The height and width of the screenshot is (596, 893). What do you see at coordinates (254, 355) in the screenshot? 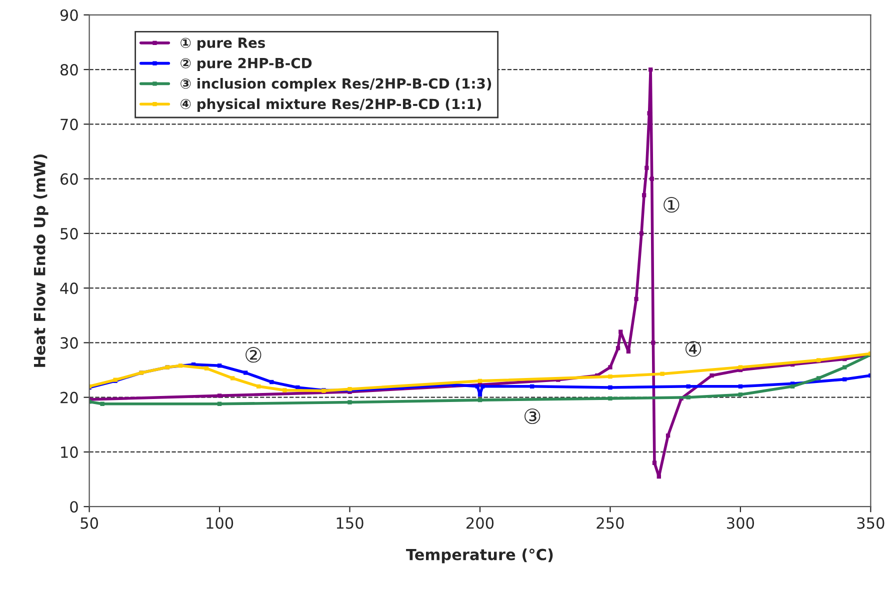
I see `annotation: ②` at bounding box center [254, 355].